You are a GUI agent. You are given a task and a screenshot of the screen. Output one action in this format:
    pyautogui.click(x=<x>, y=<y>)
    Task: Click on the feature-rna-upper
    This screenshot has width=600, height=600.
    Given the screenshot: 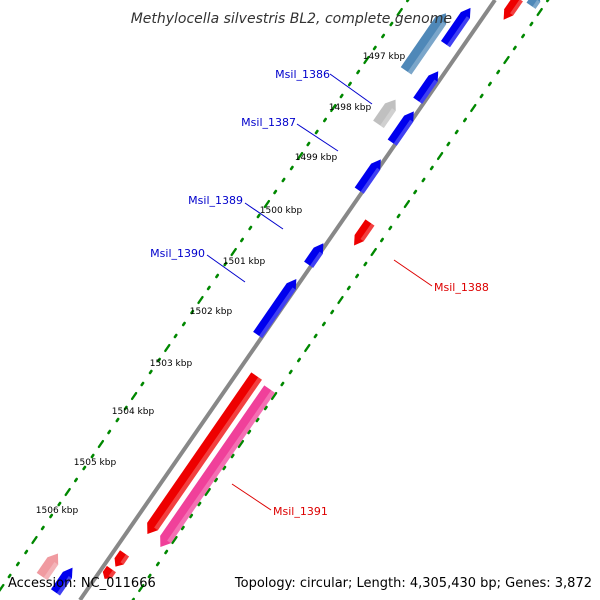 What is the action you would take?
    pyautogui.click(x=422, y=44)
    